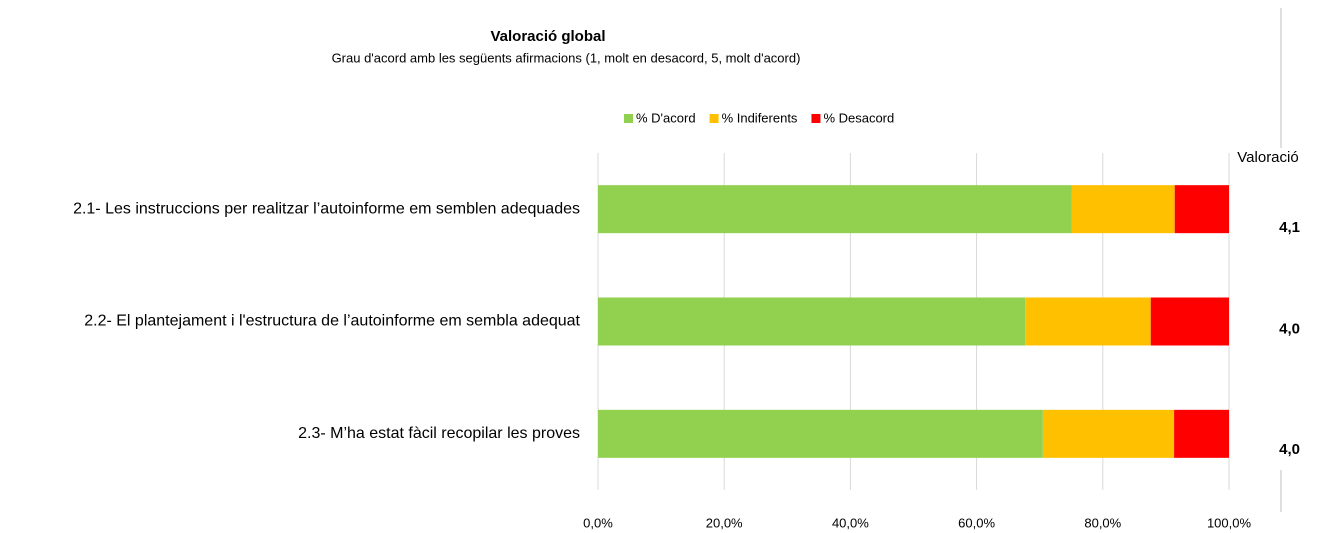  I want to click on legend-label: % D'acord, so click(666, 117).